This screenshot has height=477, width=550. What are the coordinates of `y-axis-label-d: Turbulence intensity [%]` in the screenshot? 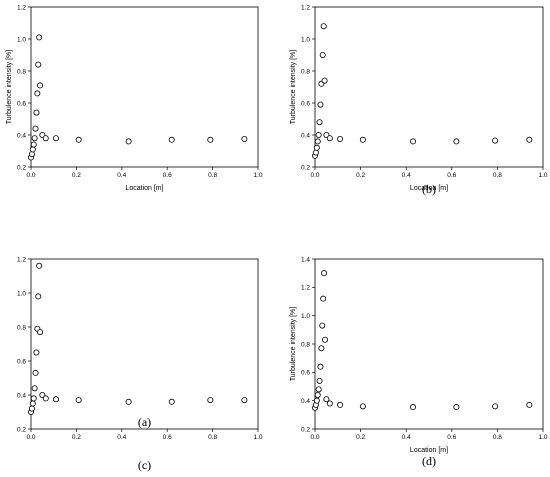 It's located at (293, 344).